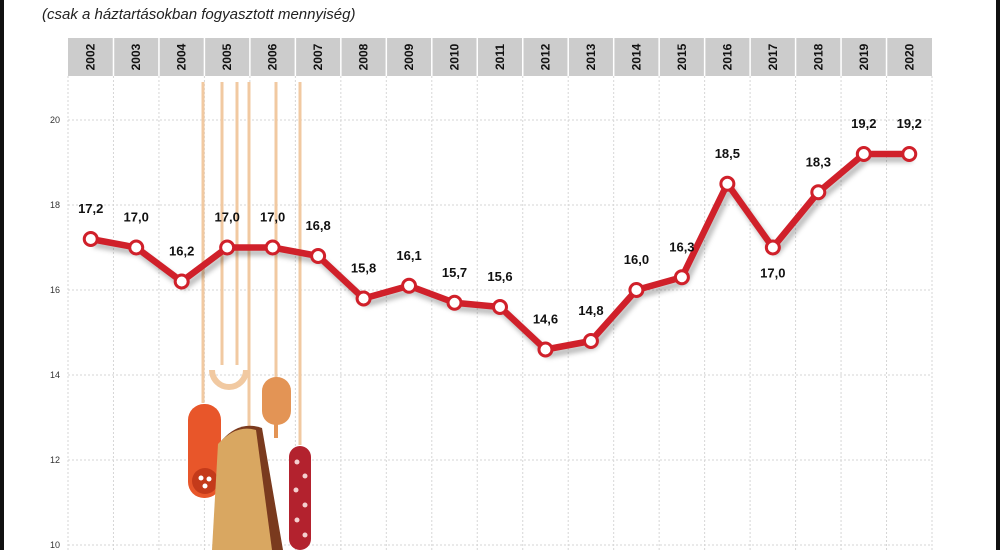  I want to click on data-label: 15,8, so click(363, 268).